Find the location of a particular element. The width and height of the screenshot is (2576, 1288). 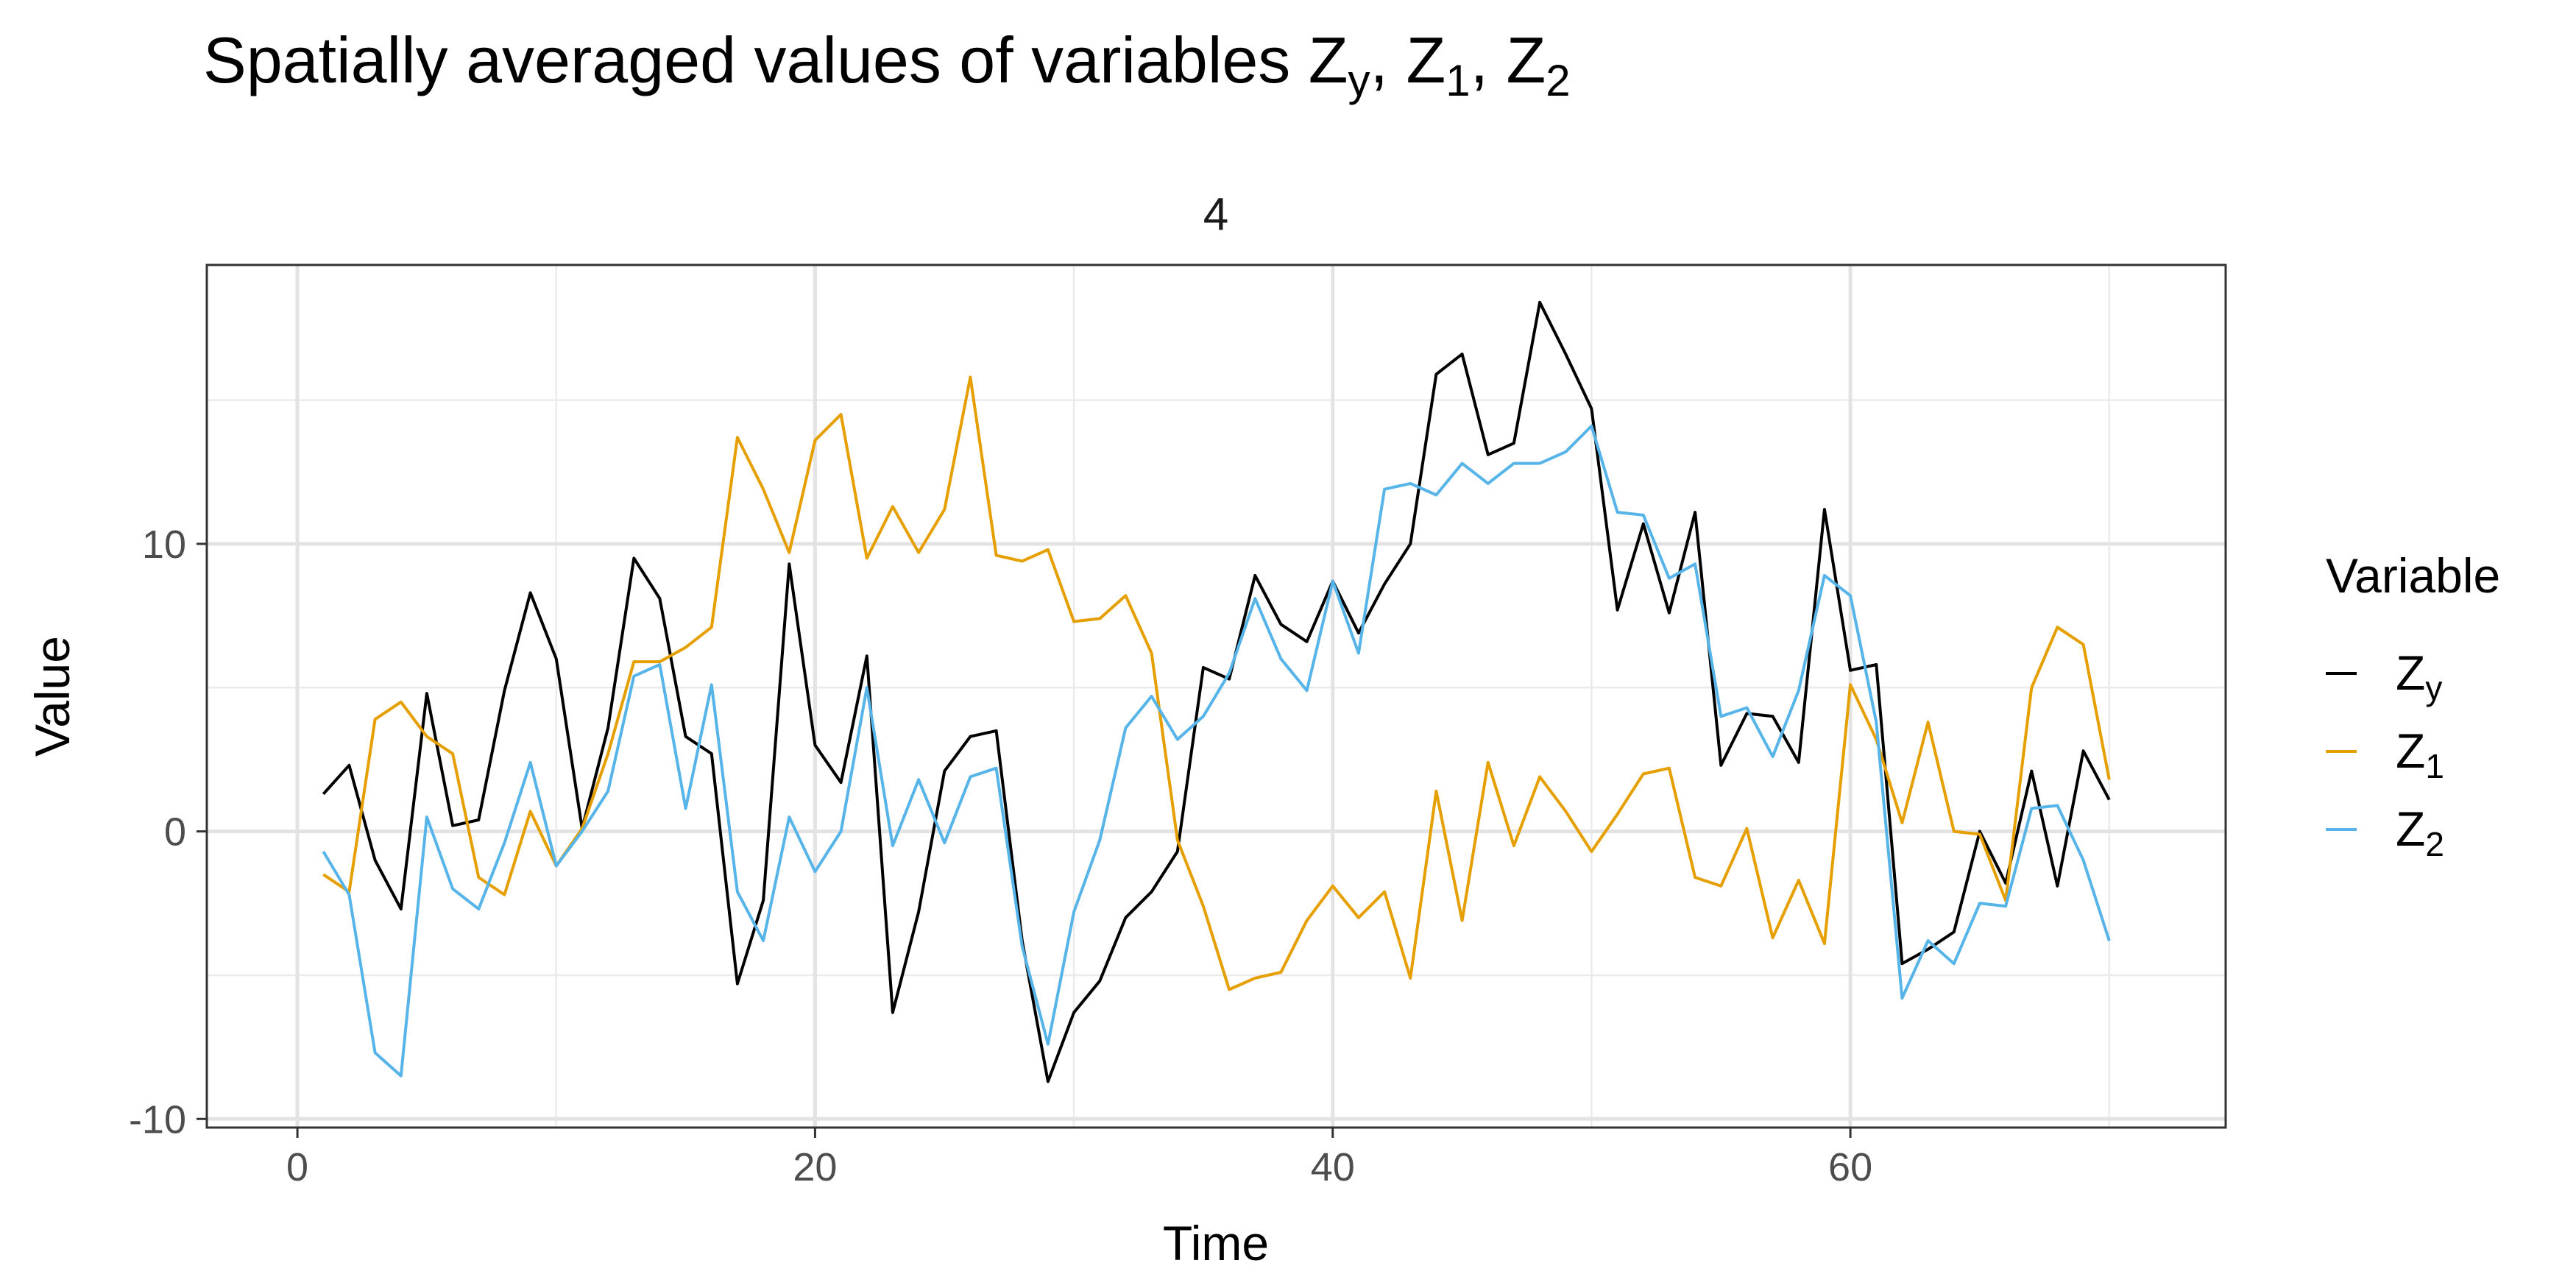

y-tick-label: 10 is located at coordinates (164, 545).